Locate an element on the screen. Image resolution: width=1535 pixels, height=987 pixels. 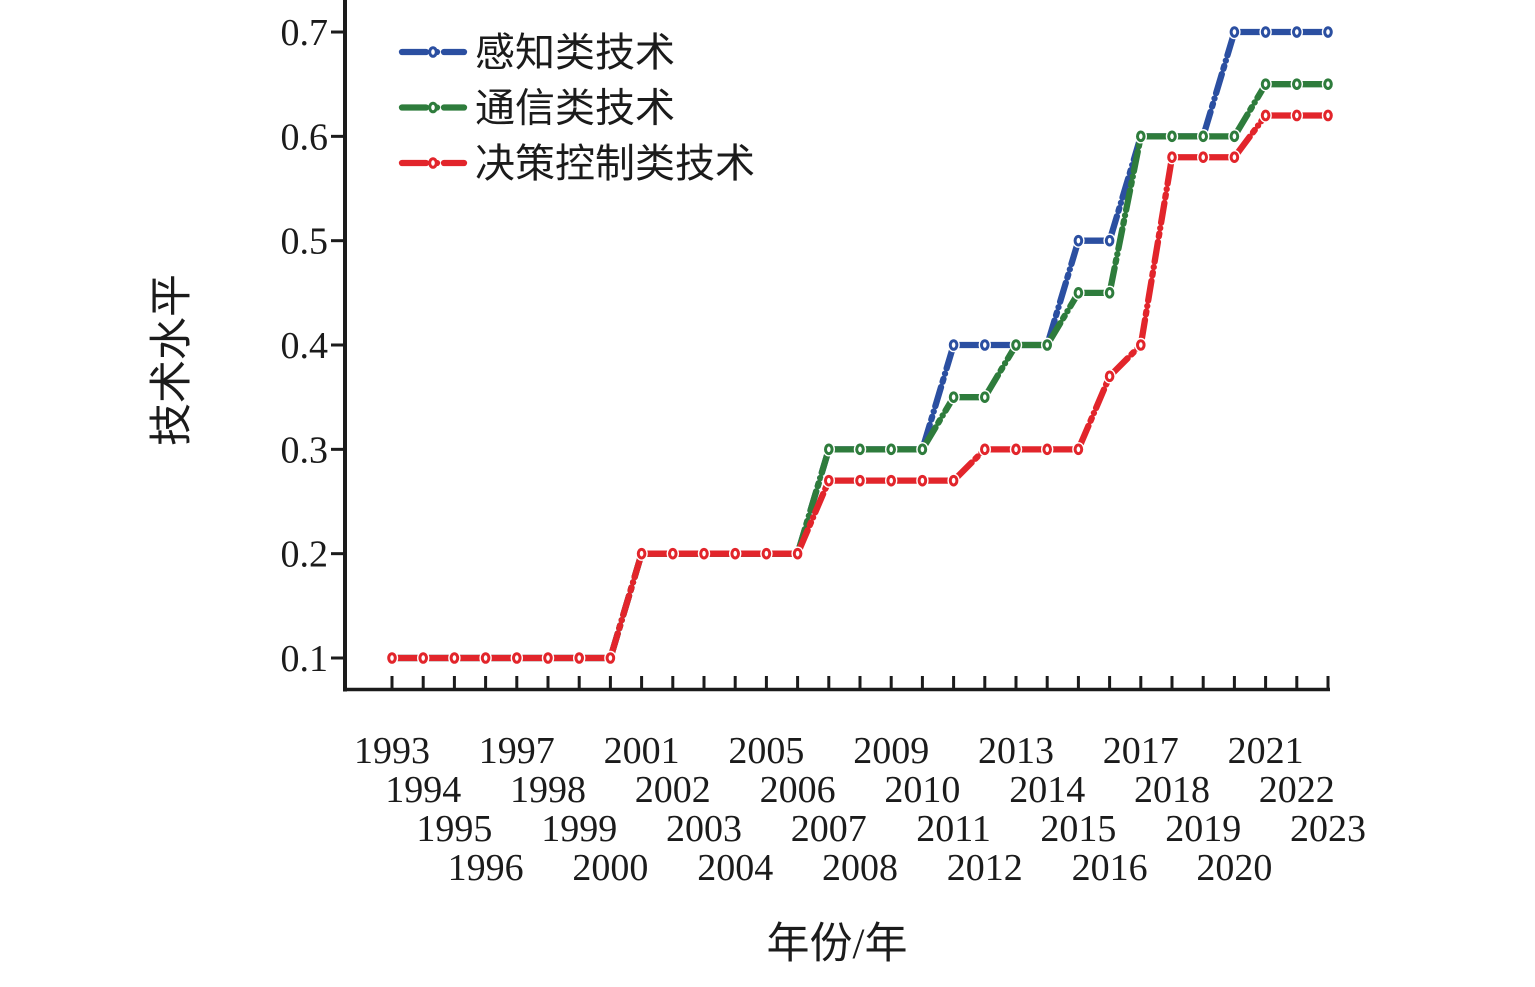
x-tick-label: 2019 is located at coordinates (1203, 829).